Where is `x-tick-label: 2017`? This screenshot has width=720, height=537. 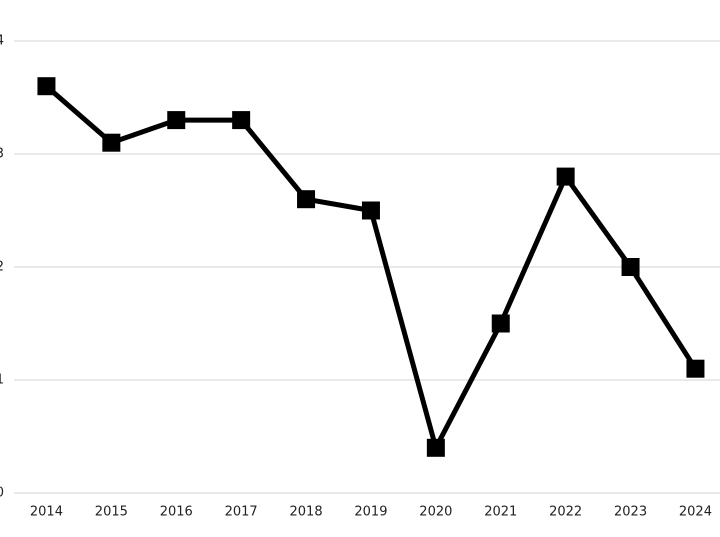
x-tick-label: 2017 is located at coordinates (241, 512).